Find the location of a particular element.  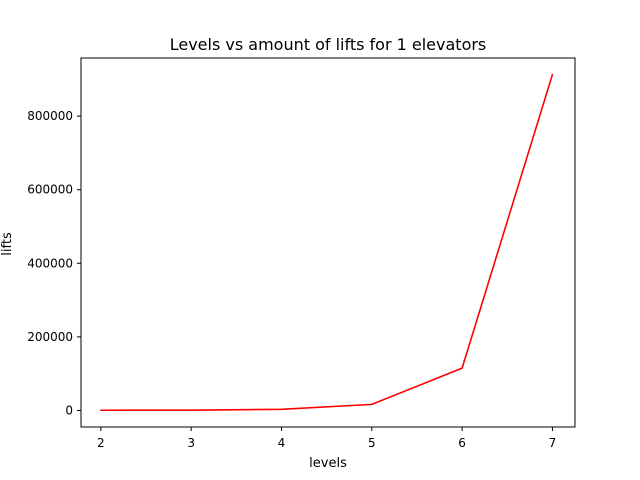

x-tick-label: 3 is located at coordinates (191, 443).